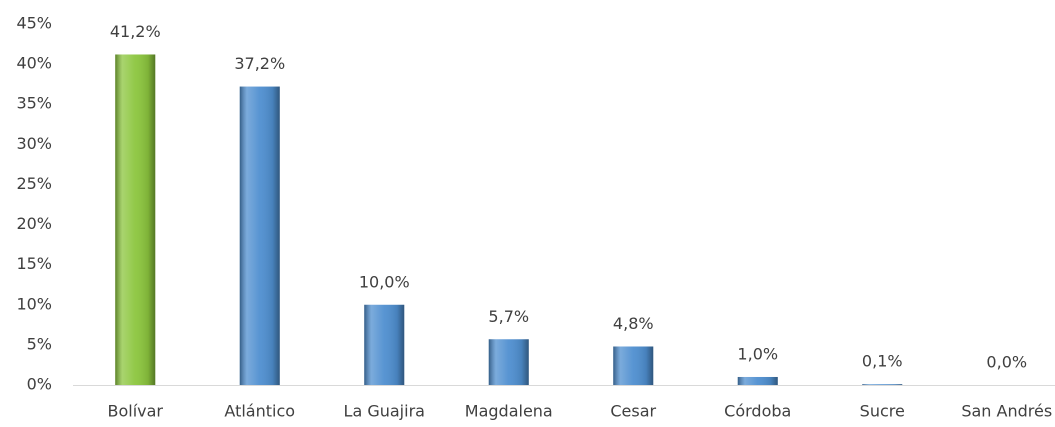 This screenshot has width=1055, height=427. Describe the element at coordinates (34, 103) in the screenshot. I see `y-tick-label: 35%` at that location.